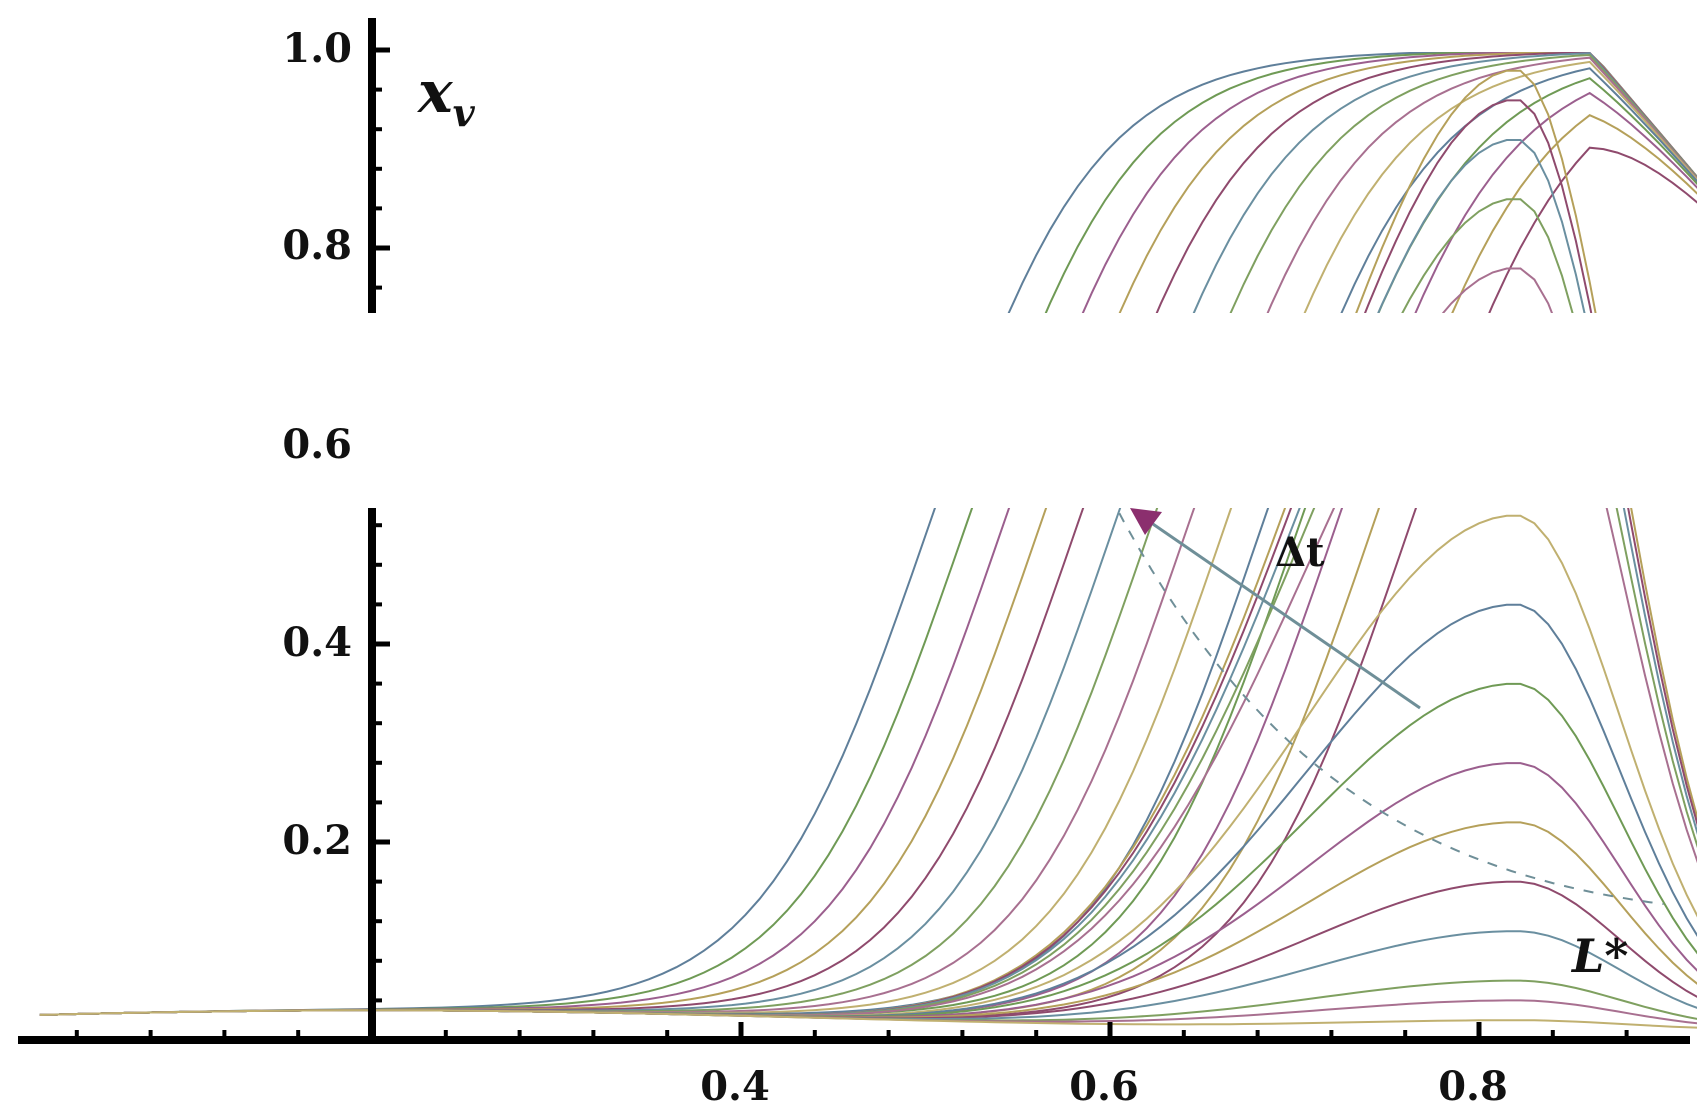 The height and width of the screenshot is (1111, 1697). Describe the element at coordinates (1104, 1086) in the screenshot. I see `x-tick-label: 0.6` at that location.